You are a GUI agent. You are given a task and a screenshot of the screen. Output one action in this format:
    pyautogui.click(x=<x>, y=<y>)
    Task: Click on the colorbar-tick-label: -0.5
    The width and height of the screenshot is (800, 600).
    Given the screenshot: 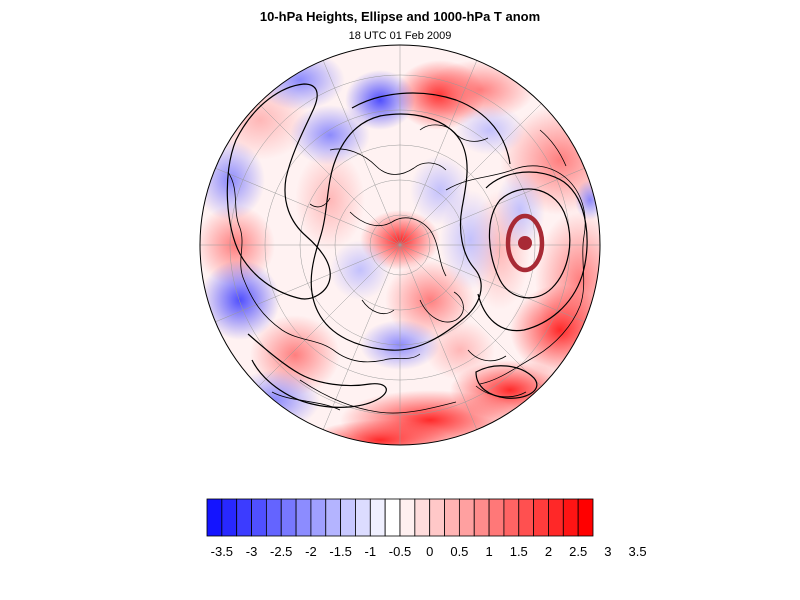 What is the action you would take?
    pyautogui.click(x=400, y=551)
    